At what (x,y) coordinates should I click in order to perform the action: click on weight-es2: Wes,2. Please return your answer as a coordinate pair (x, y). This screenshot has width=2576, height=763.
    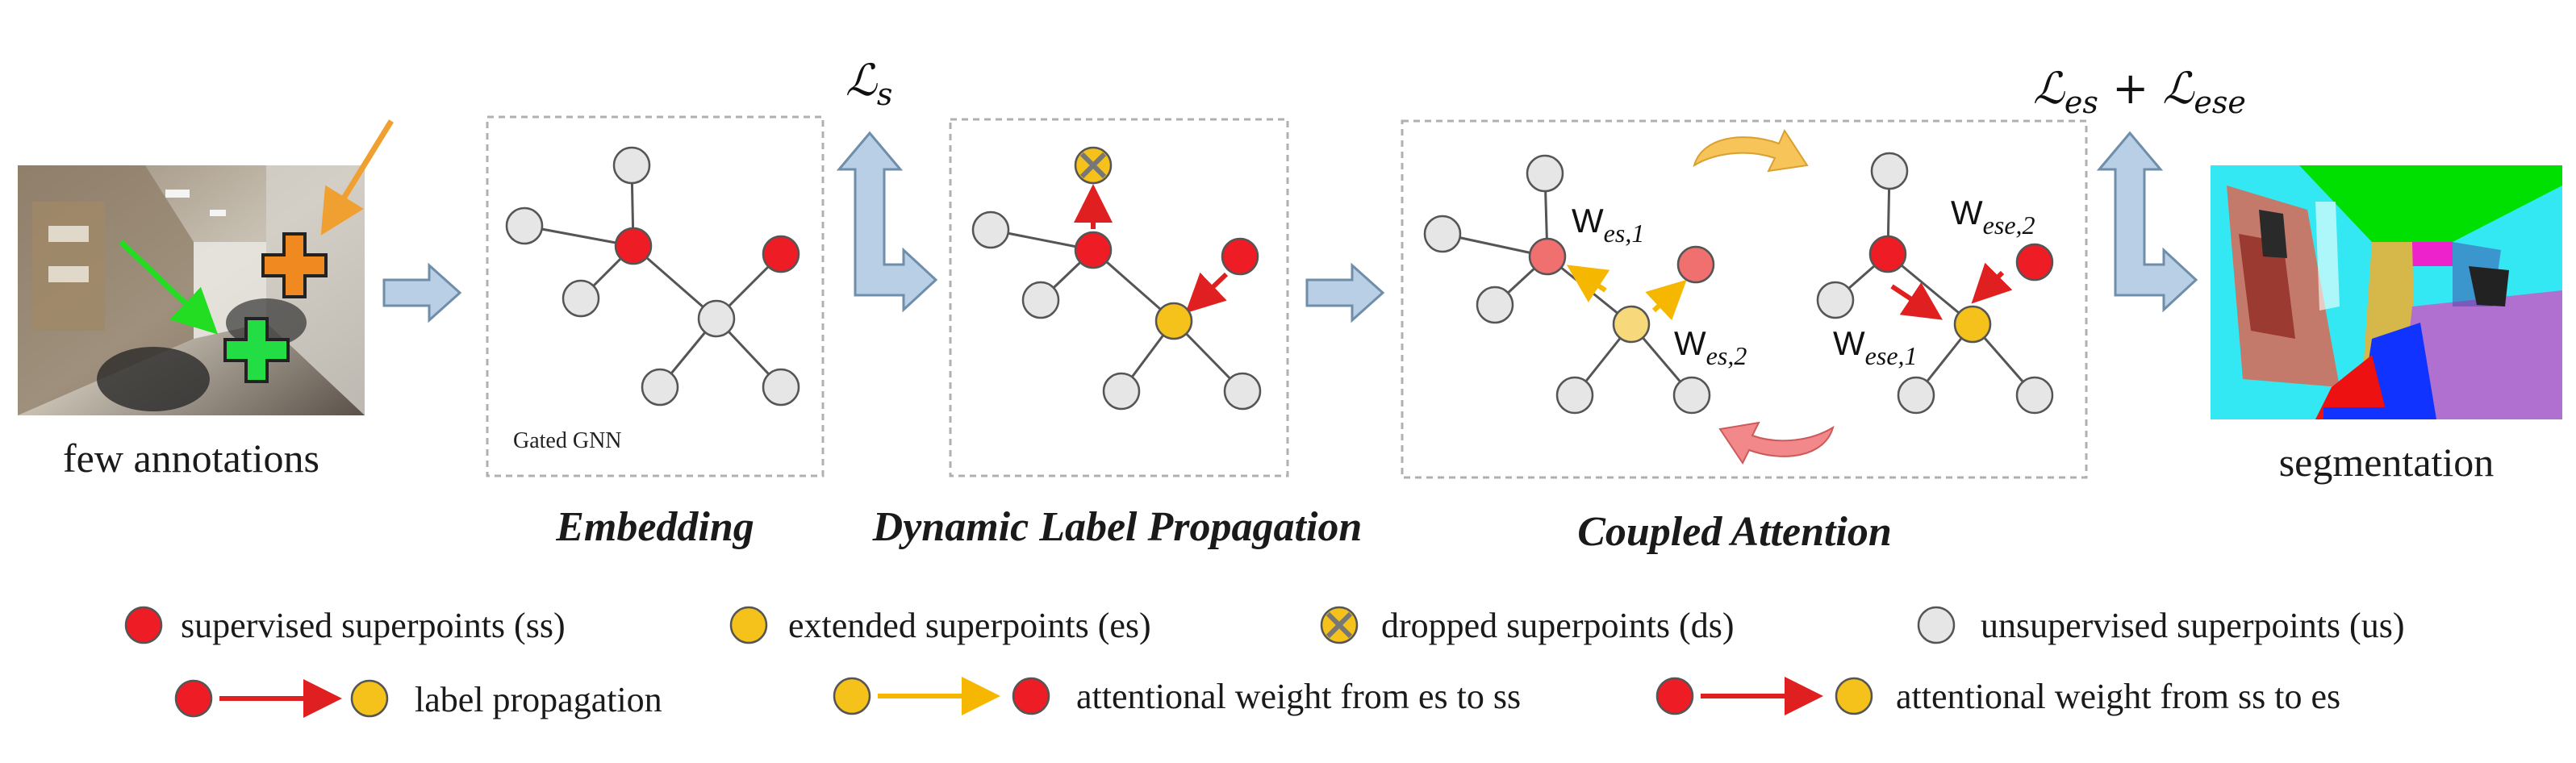
    Looking at the image, I should click on (1711, 347).